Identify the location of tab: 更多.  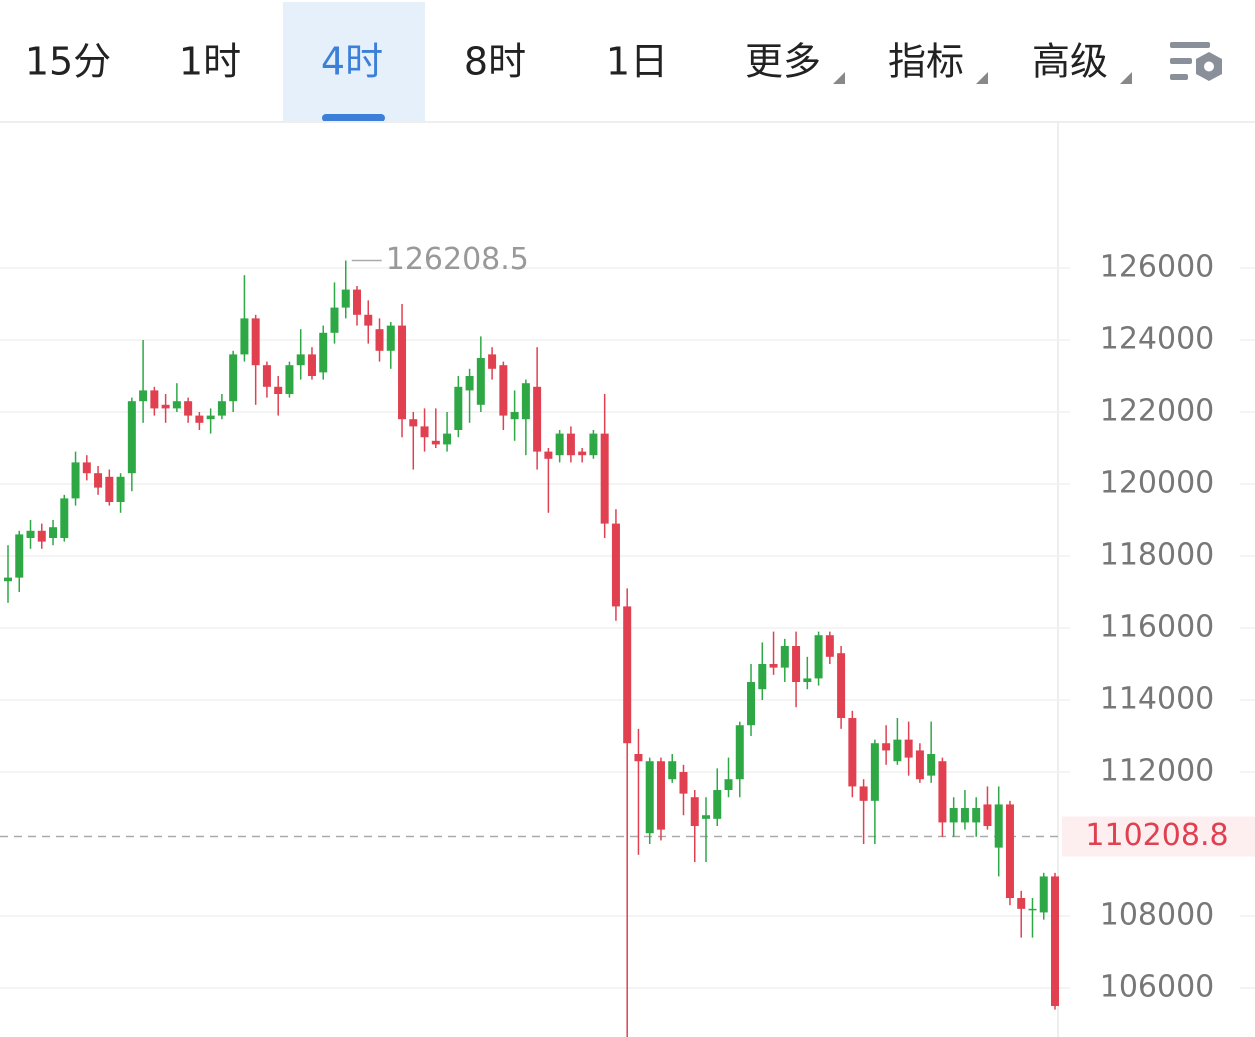
(783, 62).